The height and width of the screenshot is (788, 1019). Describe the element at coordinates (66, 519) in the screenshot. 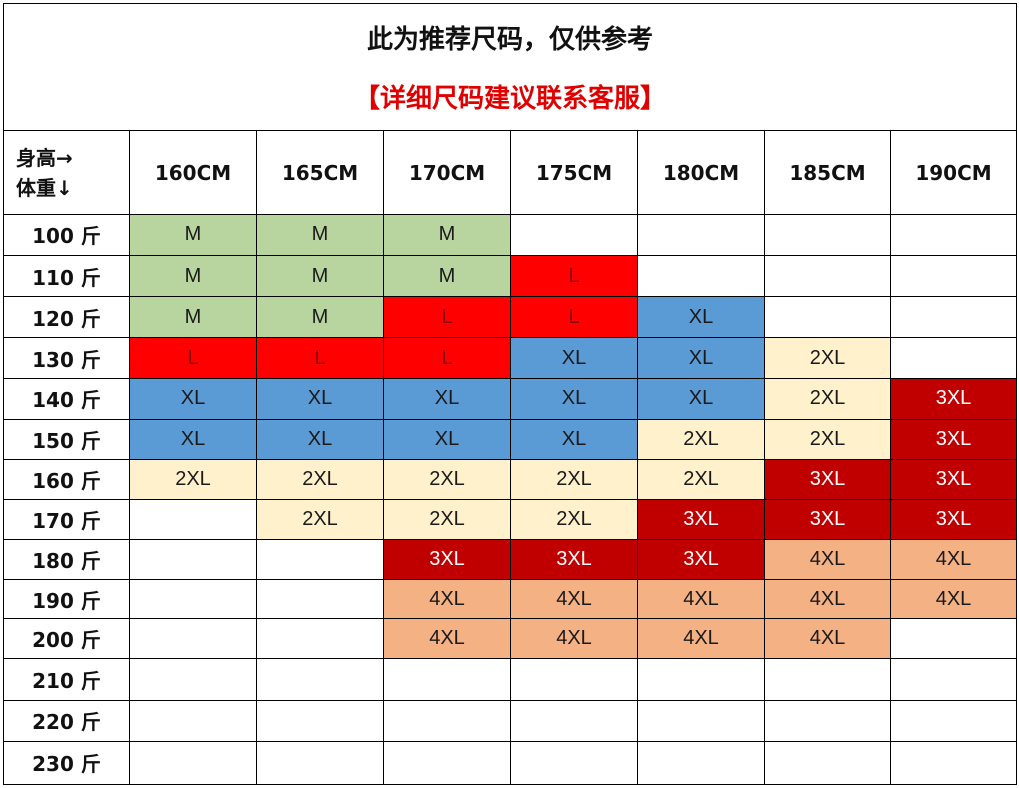

I see `weight-label: 170 斤` at that location.